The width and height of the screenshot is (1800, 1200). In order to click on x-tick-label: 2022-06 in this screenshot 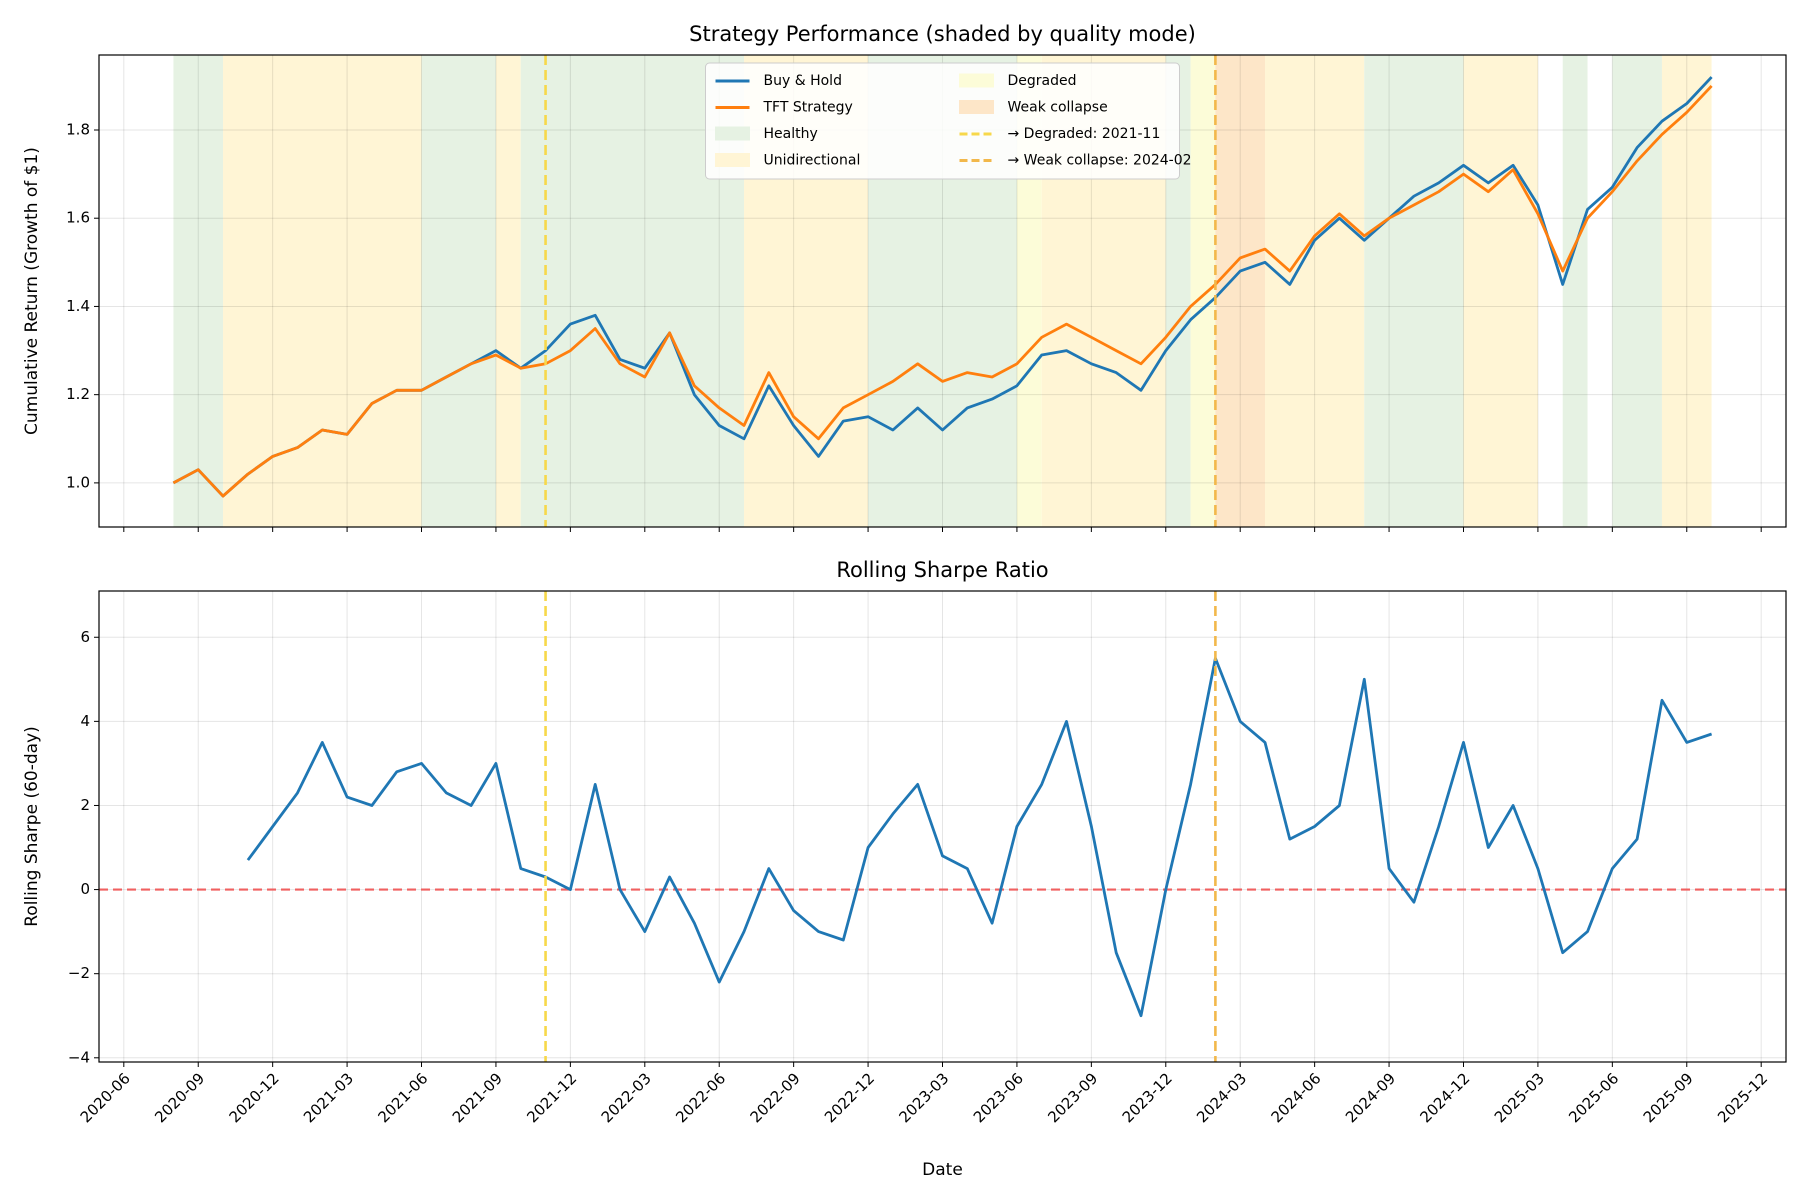, I will do `click(700, 1097)`.